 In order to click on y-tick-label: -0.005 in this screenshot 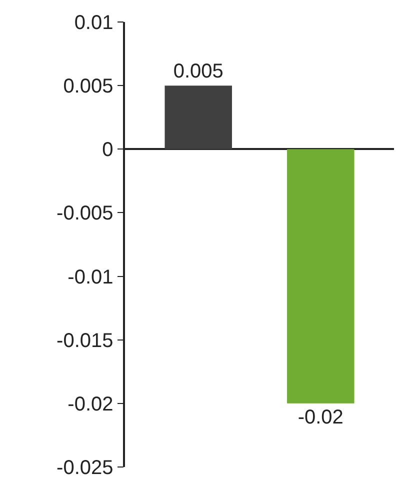, I will do `click(85, 213)`.